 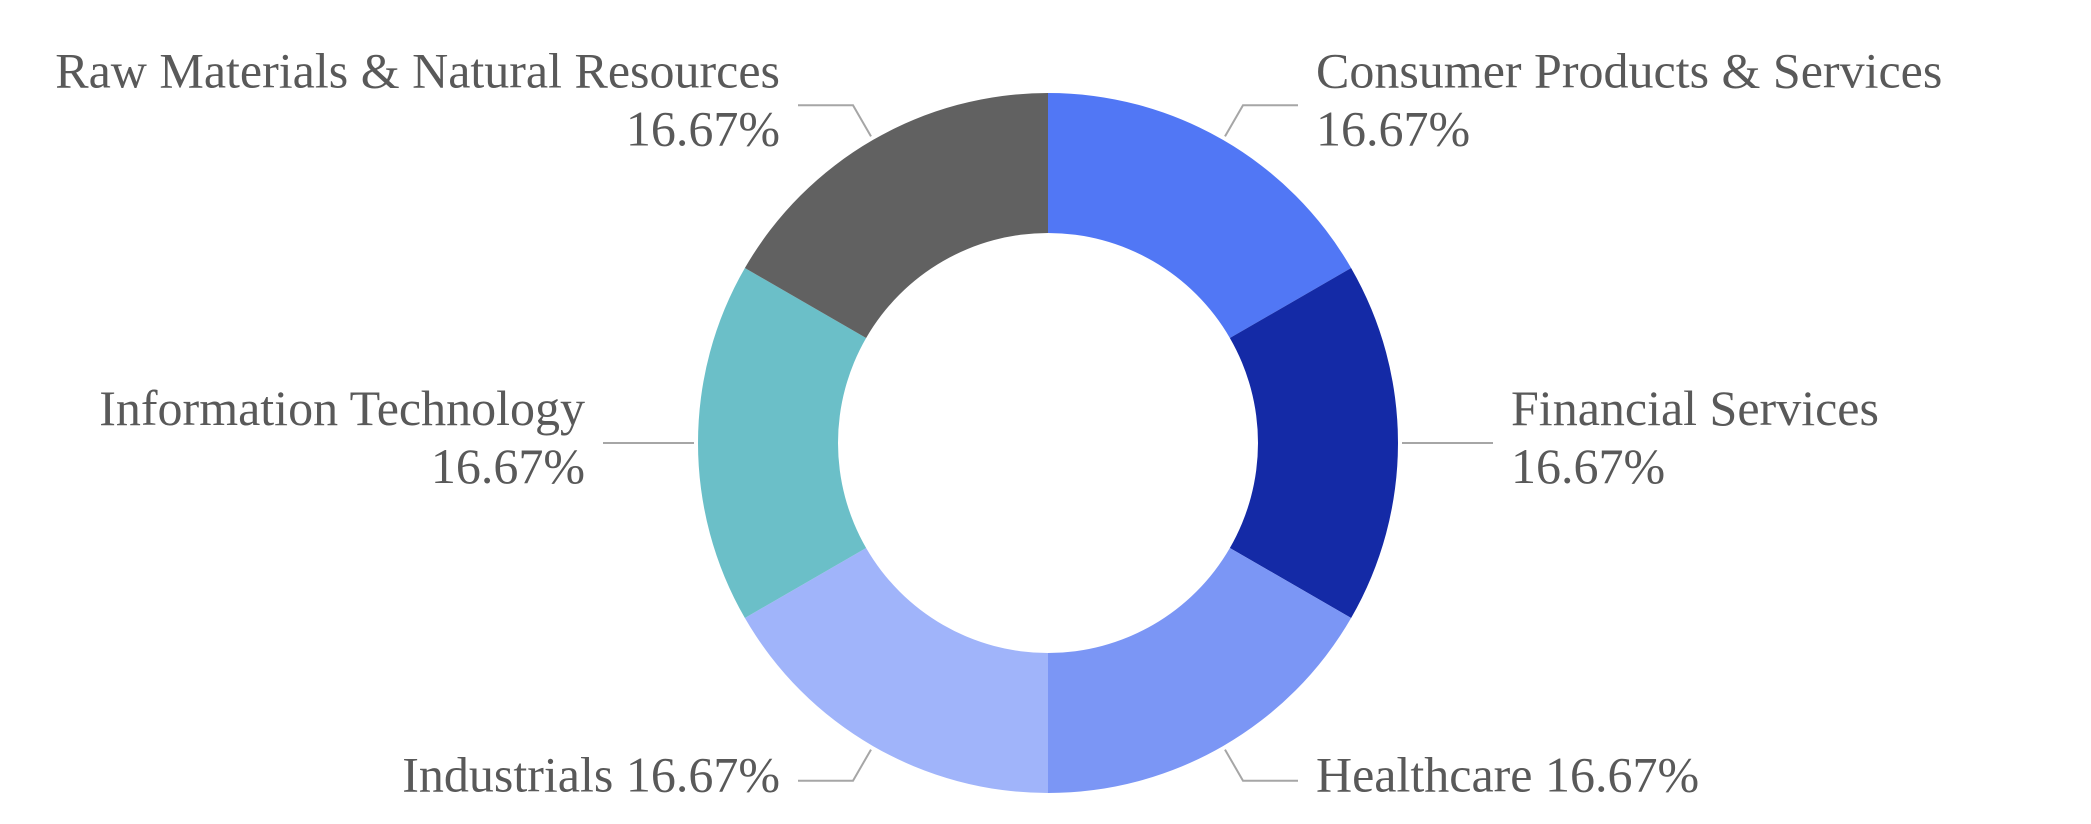 What do you see at coordinates (1695, 408) in the screenshot?
I see `label-name: Financial Services` at bounding box center [1695, 408].